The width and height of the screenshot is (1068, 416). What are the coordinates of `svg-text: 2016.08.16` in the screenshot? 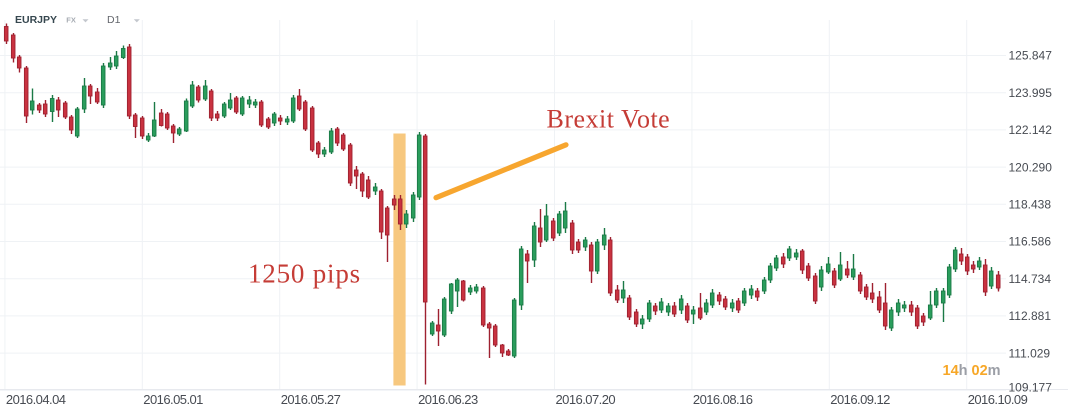 It's located at (723, 399).